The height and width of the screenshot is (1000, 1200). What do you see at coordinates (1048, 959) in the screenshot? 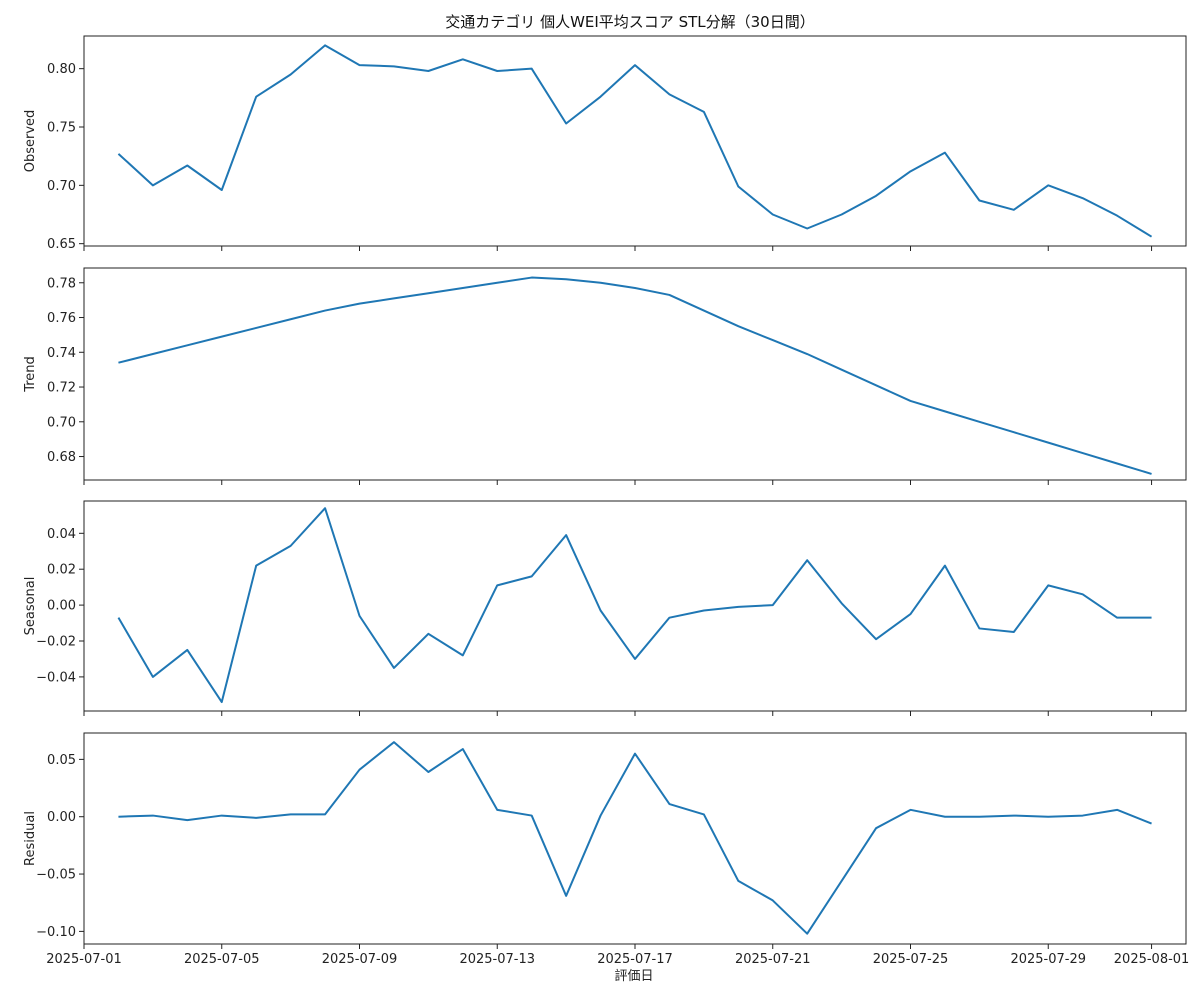
I see `x-tick-label: 2025-07-29` at bounding box center [1048, 959].